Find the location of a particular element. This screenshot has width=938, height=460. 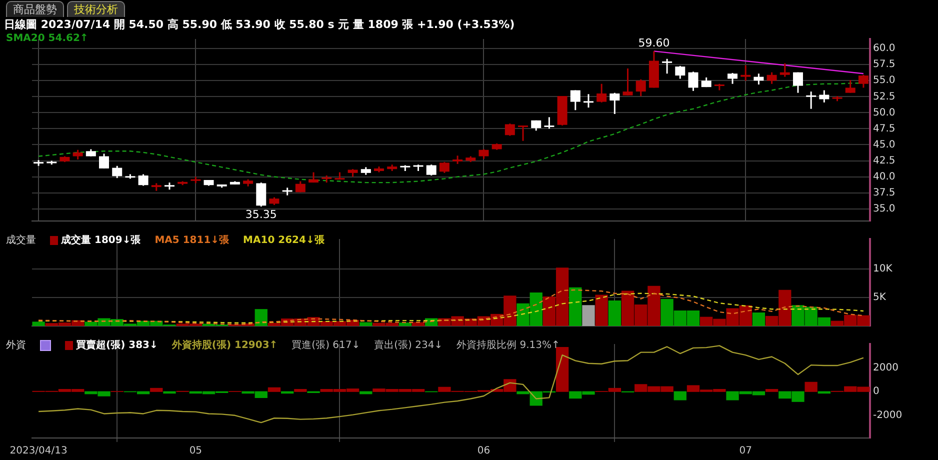

text: MA5 1811↓張 is located at coordinates (192, 240).